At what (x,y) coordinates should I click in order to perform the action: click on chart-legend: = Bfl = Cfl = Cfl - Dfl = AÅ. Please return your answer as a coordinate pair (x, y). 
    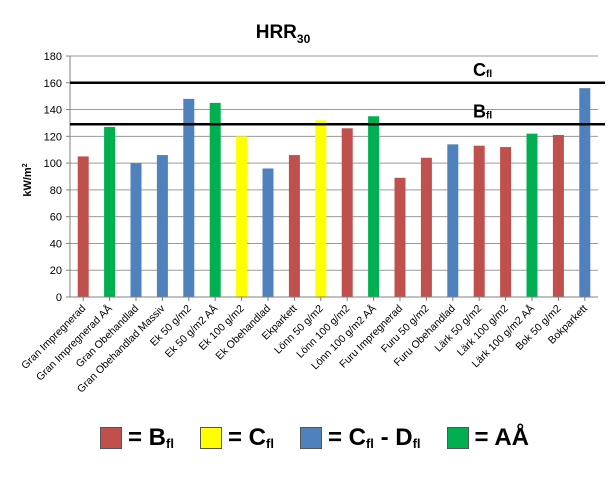
    Looking at the image, I should click on (327, 438).